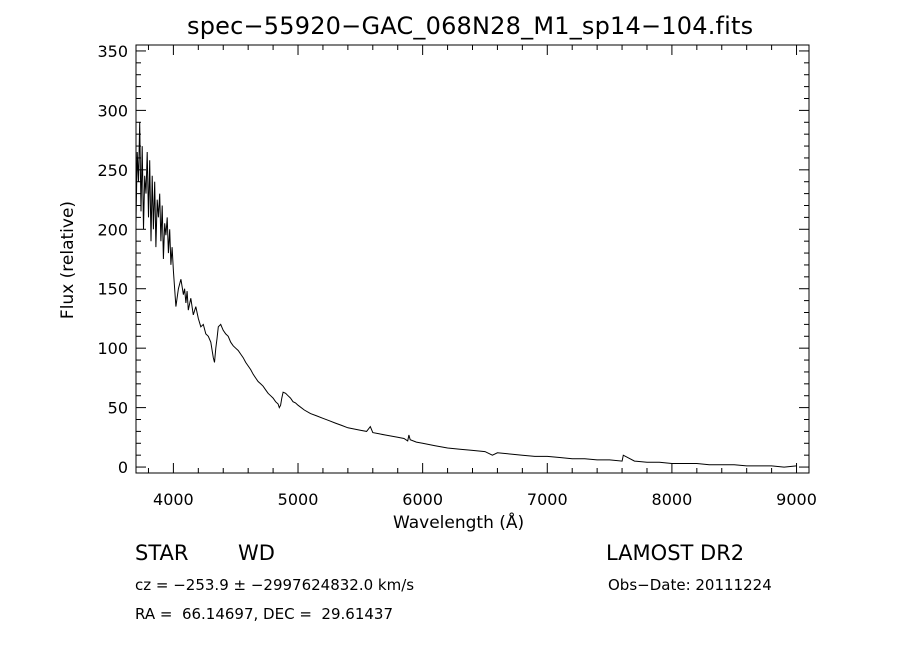  Describe the element at coordinates (68, 260) in the screenshot. I see `y-axis-label: Flux (relative)` at that location.